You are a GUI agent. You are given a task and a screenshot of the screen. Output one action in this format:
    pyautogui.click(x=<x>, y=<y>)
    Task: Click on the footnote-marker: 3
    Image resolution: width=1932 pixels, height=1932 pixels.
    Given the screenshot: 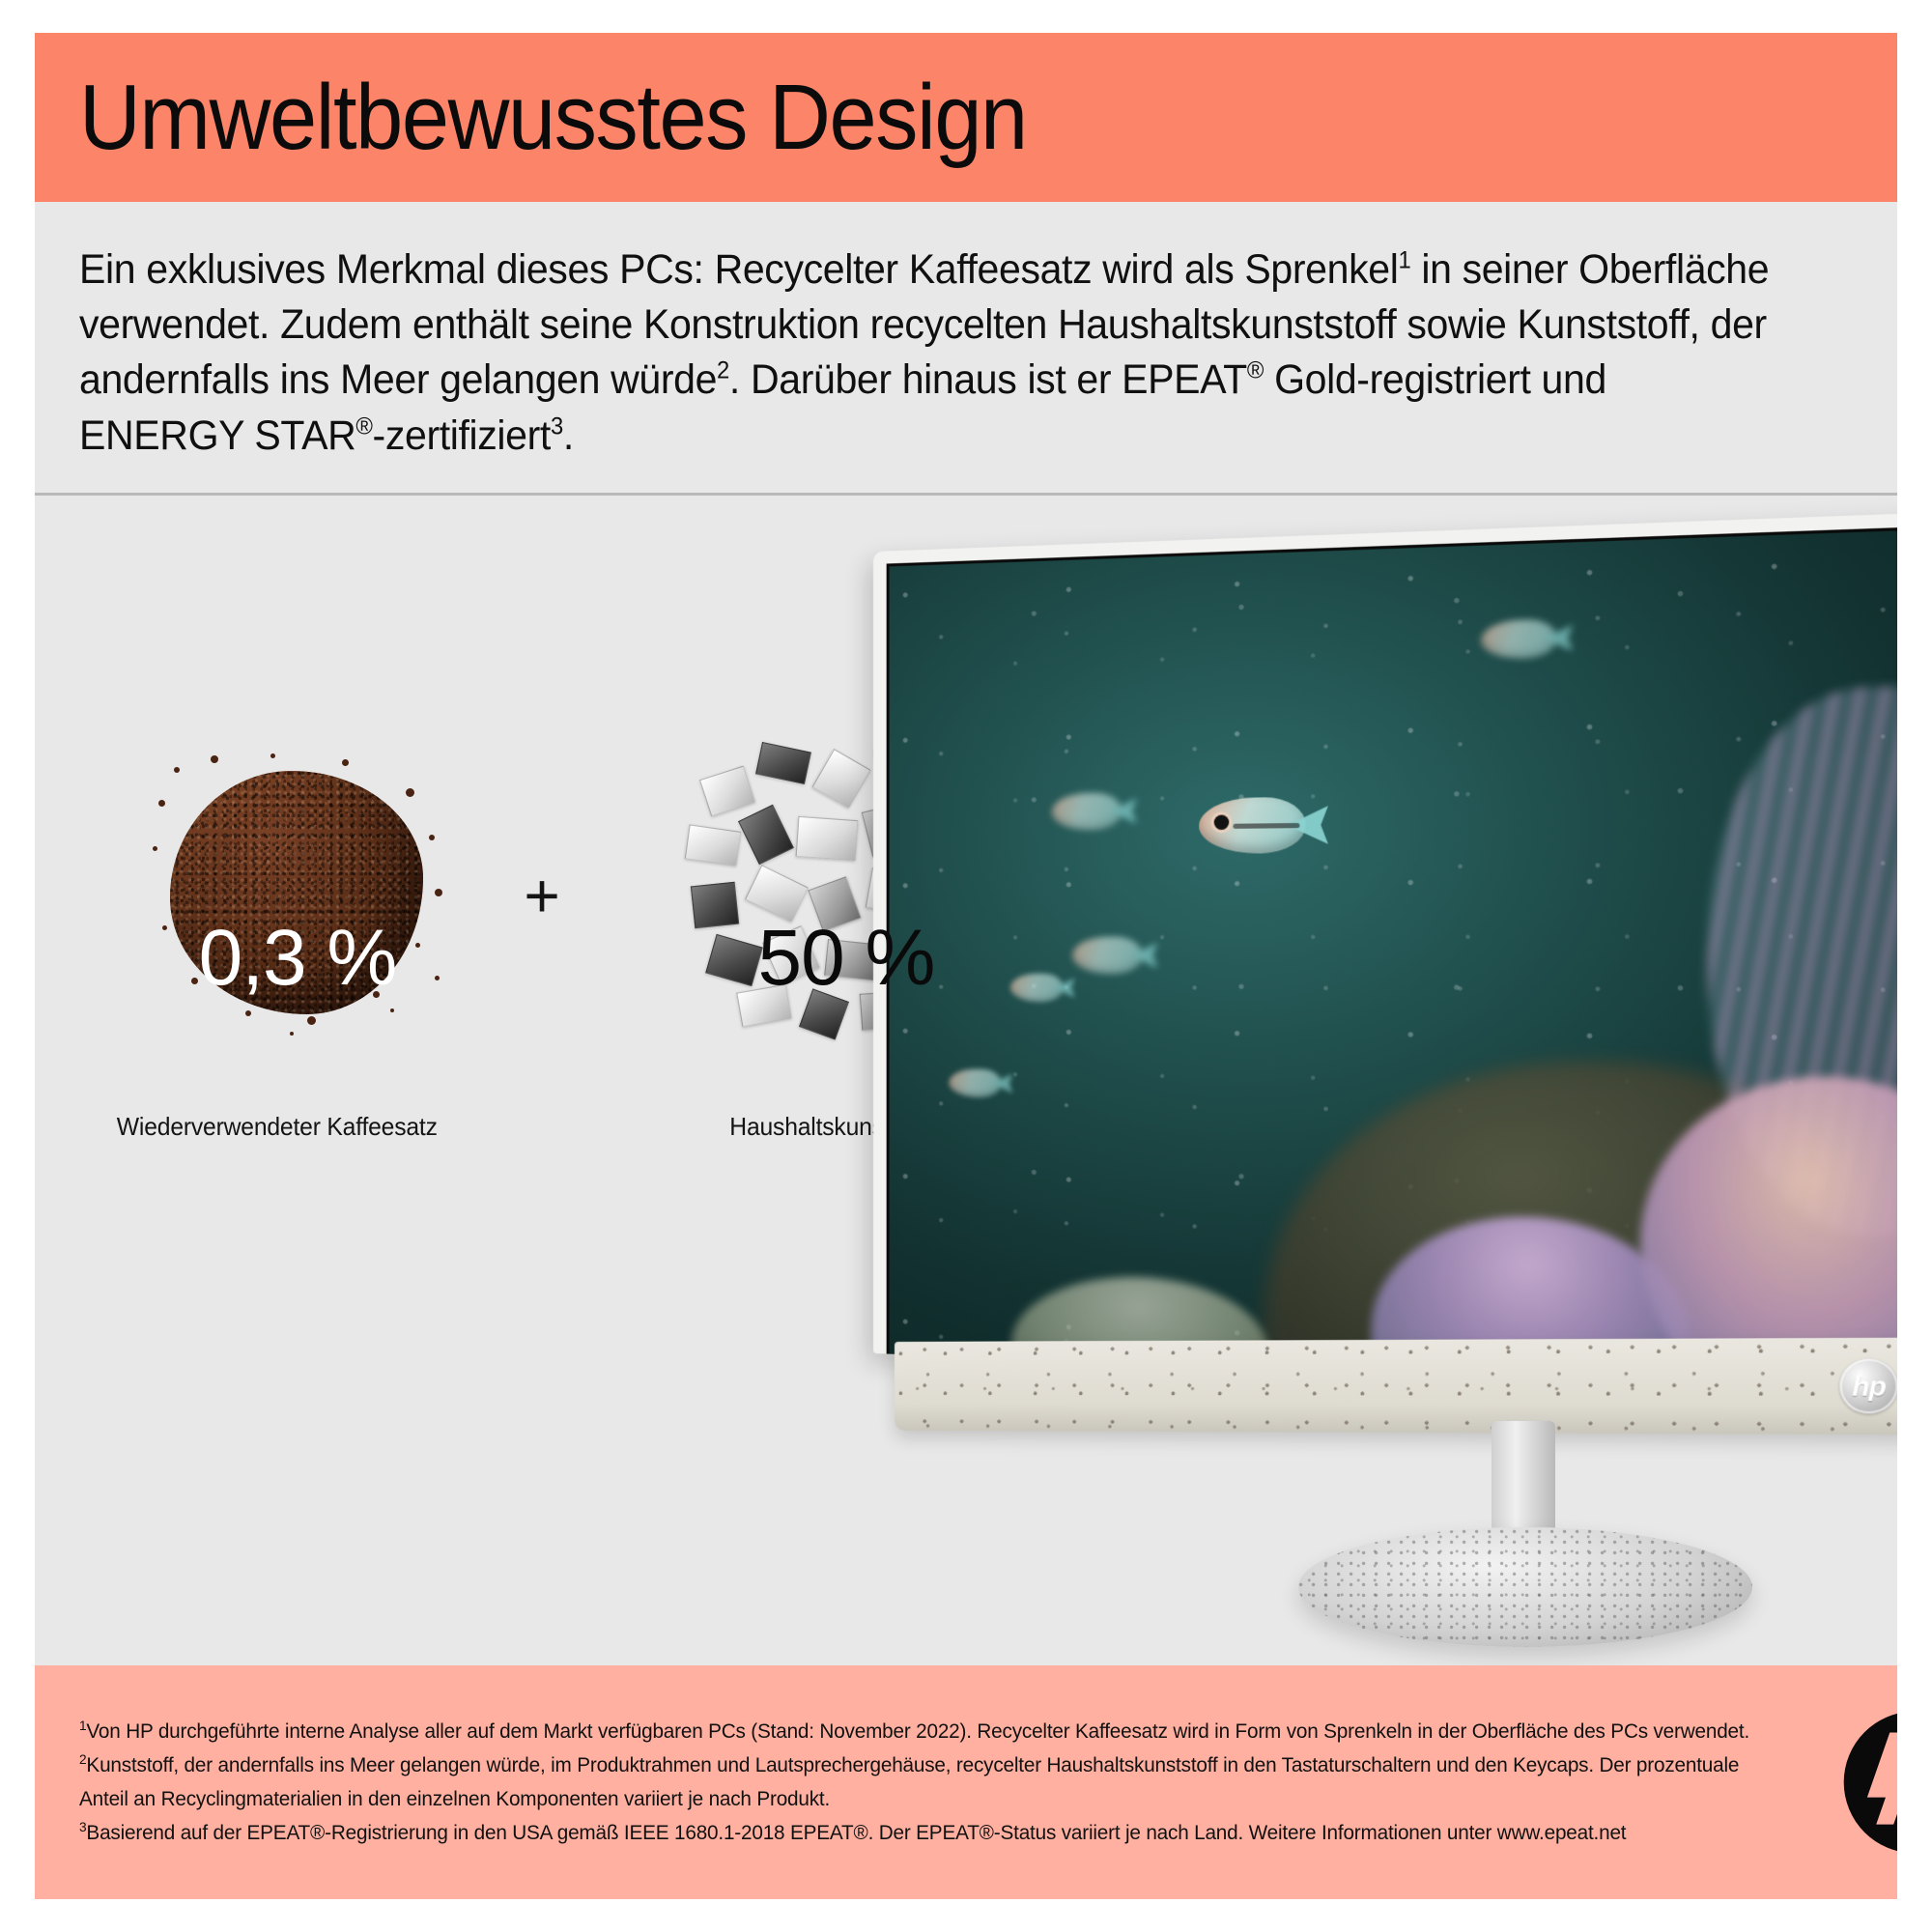 What is the action you would take?
    pyautogui.click(x=83, y=1827)
    